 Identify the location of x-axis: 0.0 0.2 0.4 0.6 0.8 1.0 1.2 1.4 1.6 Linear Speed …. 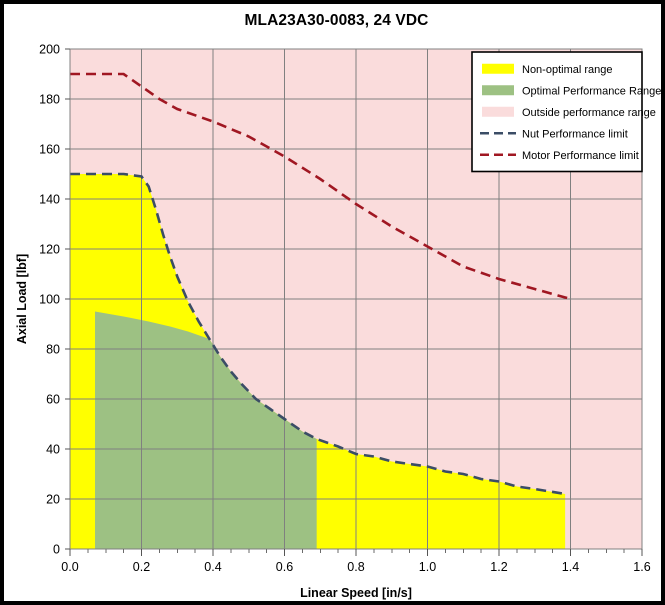
(356, 574).